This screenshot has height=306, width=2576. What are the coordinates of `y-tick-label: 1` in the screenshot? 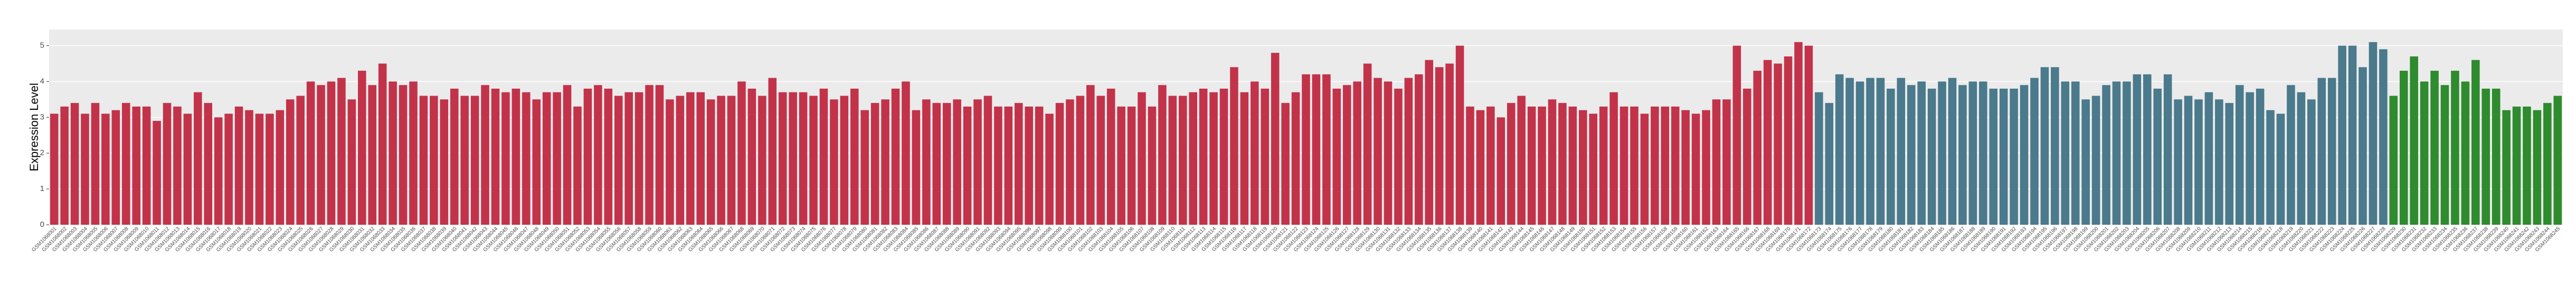 It's located at (42, 188).